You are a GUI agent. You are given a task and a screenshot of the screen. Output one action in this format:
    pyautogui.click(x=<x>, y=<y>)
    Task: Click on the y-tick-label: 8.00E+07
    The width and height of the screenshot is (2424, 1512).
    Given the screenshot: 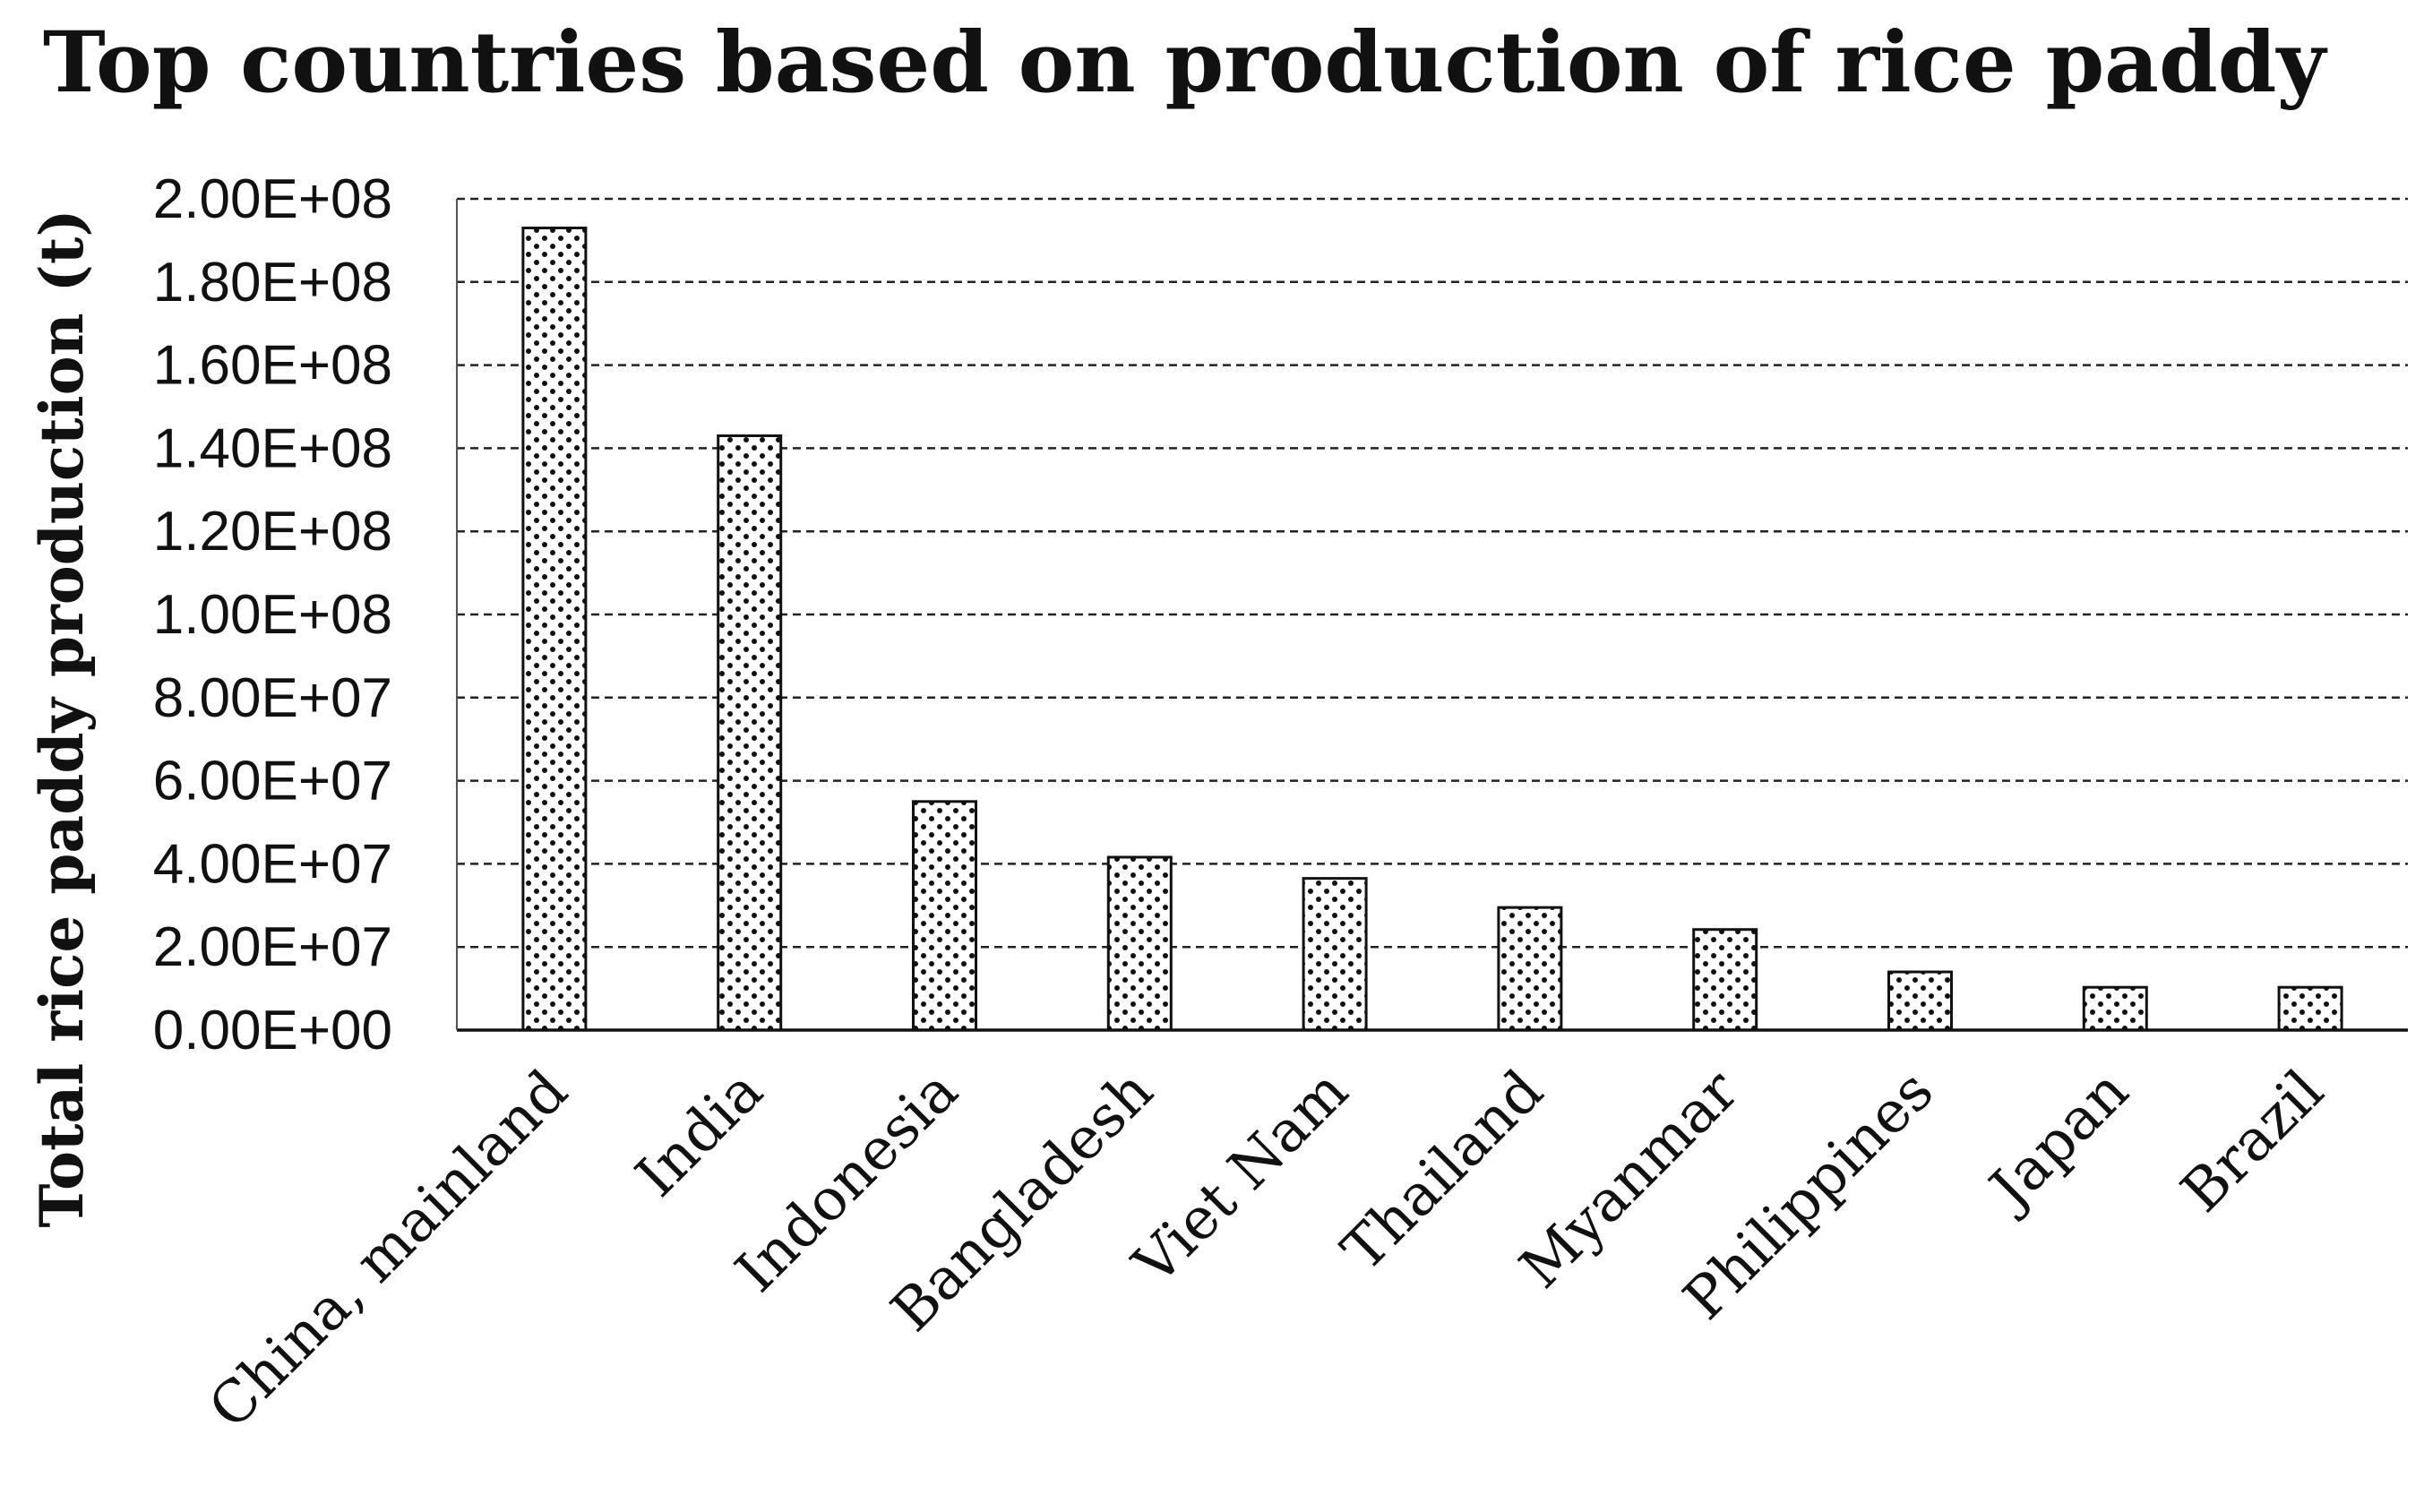 What is the action you would take?
    pyautogui.click(x=273, y=698)
    